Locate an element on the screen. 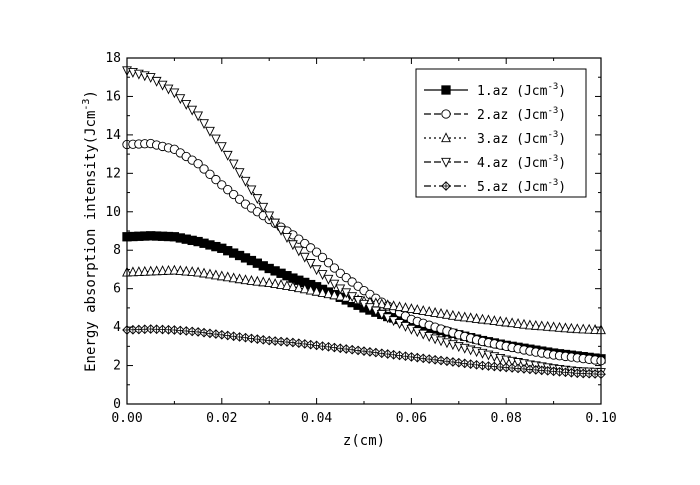 This screenshot has width=700, height=485. legend-label-name: 2.az (Jcm is located at coordinates (512, 115).